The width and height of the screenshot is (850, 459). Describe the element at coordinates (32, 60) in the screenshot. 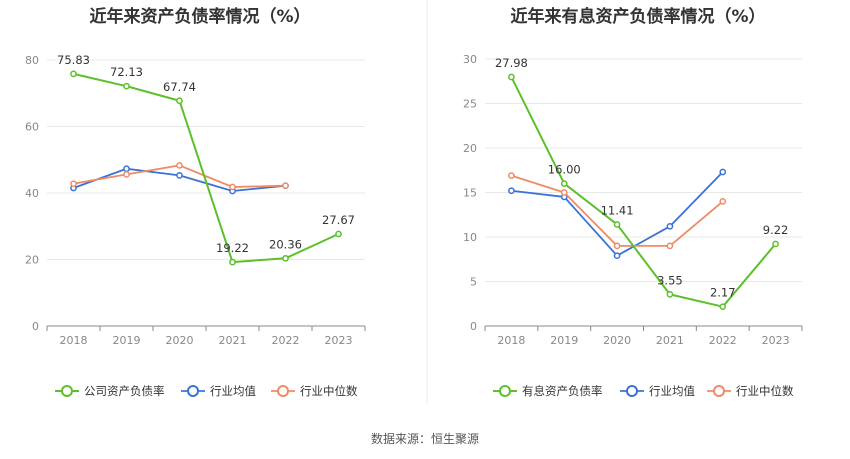

I see `y-tick-label: 80` at that location.